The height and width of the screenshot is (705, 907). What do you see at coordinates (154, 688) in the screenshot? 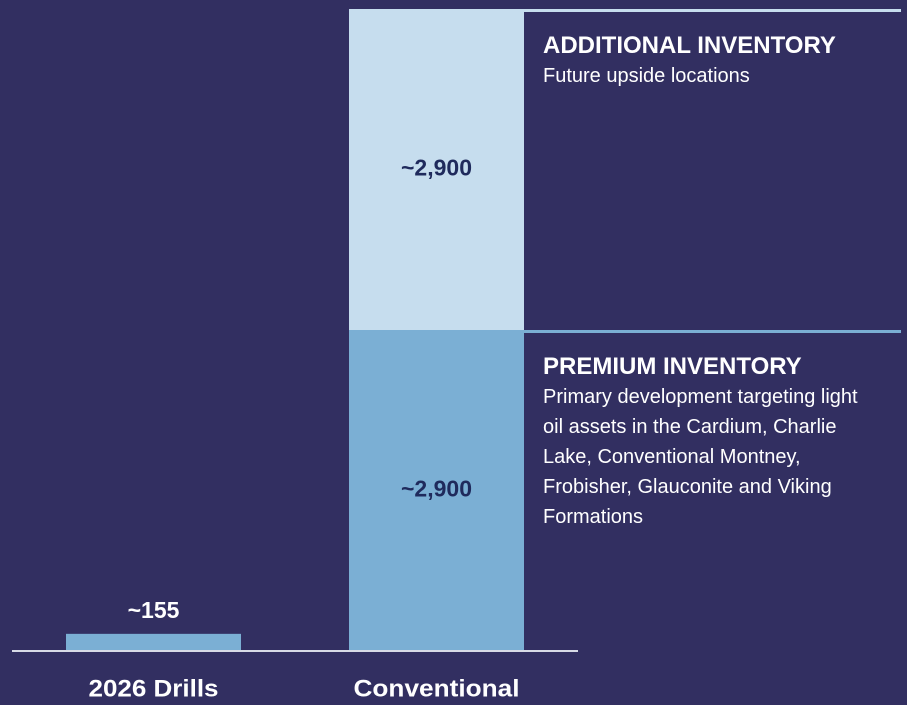
I see `x-tick-label: 2026 Drills` at bounding box center [154, 688].